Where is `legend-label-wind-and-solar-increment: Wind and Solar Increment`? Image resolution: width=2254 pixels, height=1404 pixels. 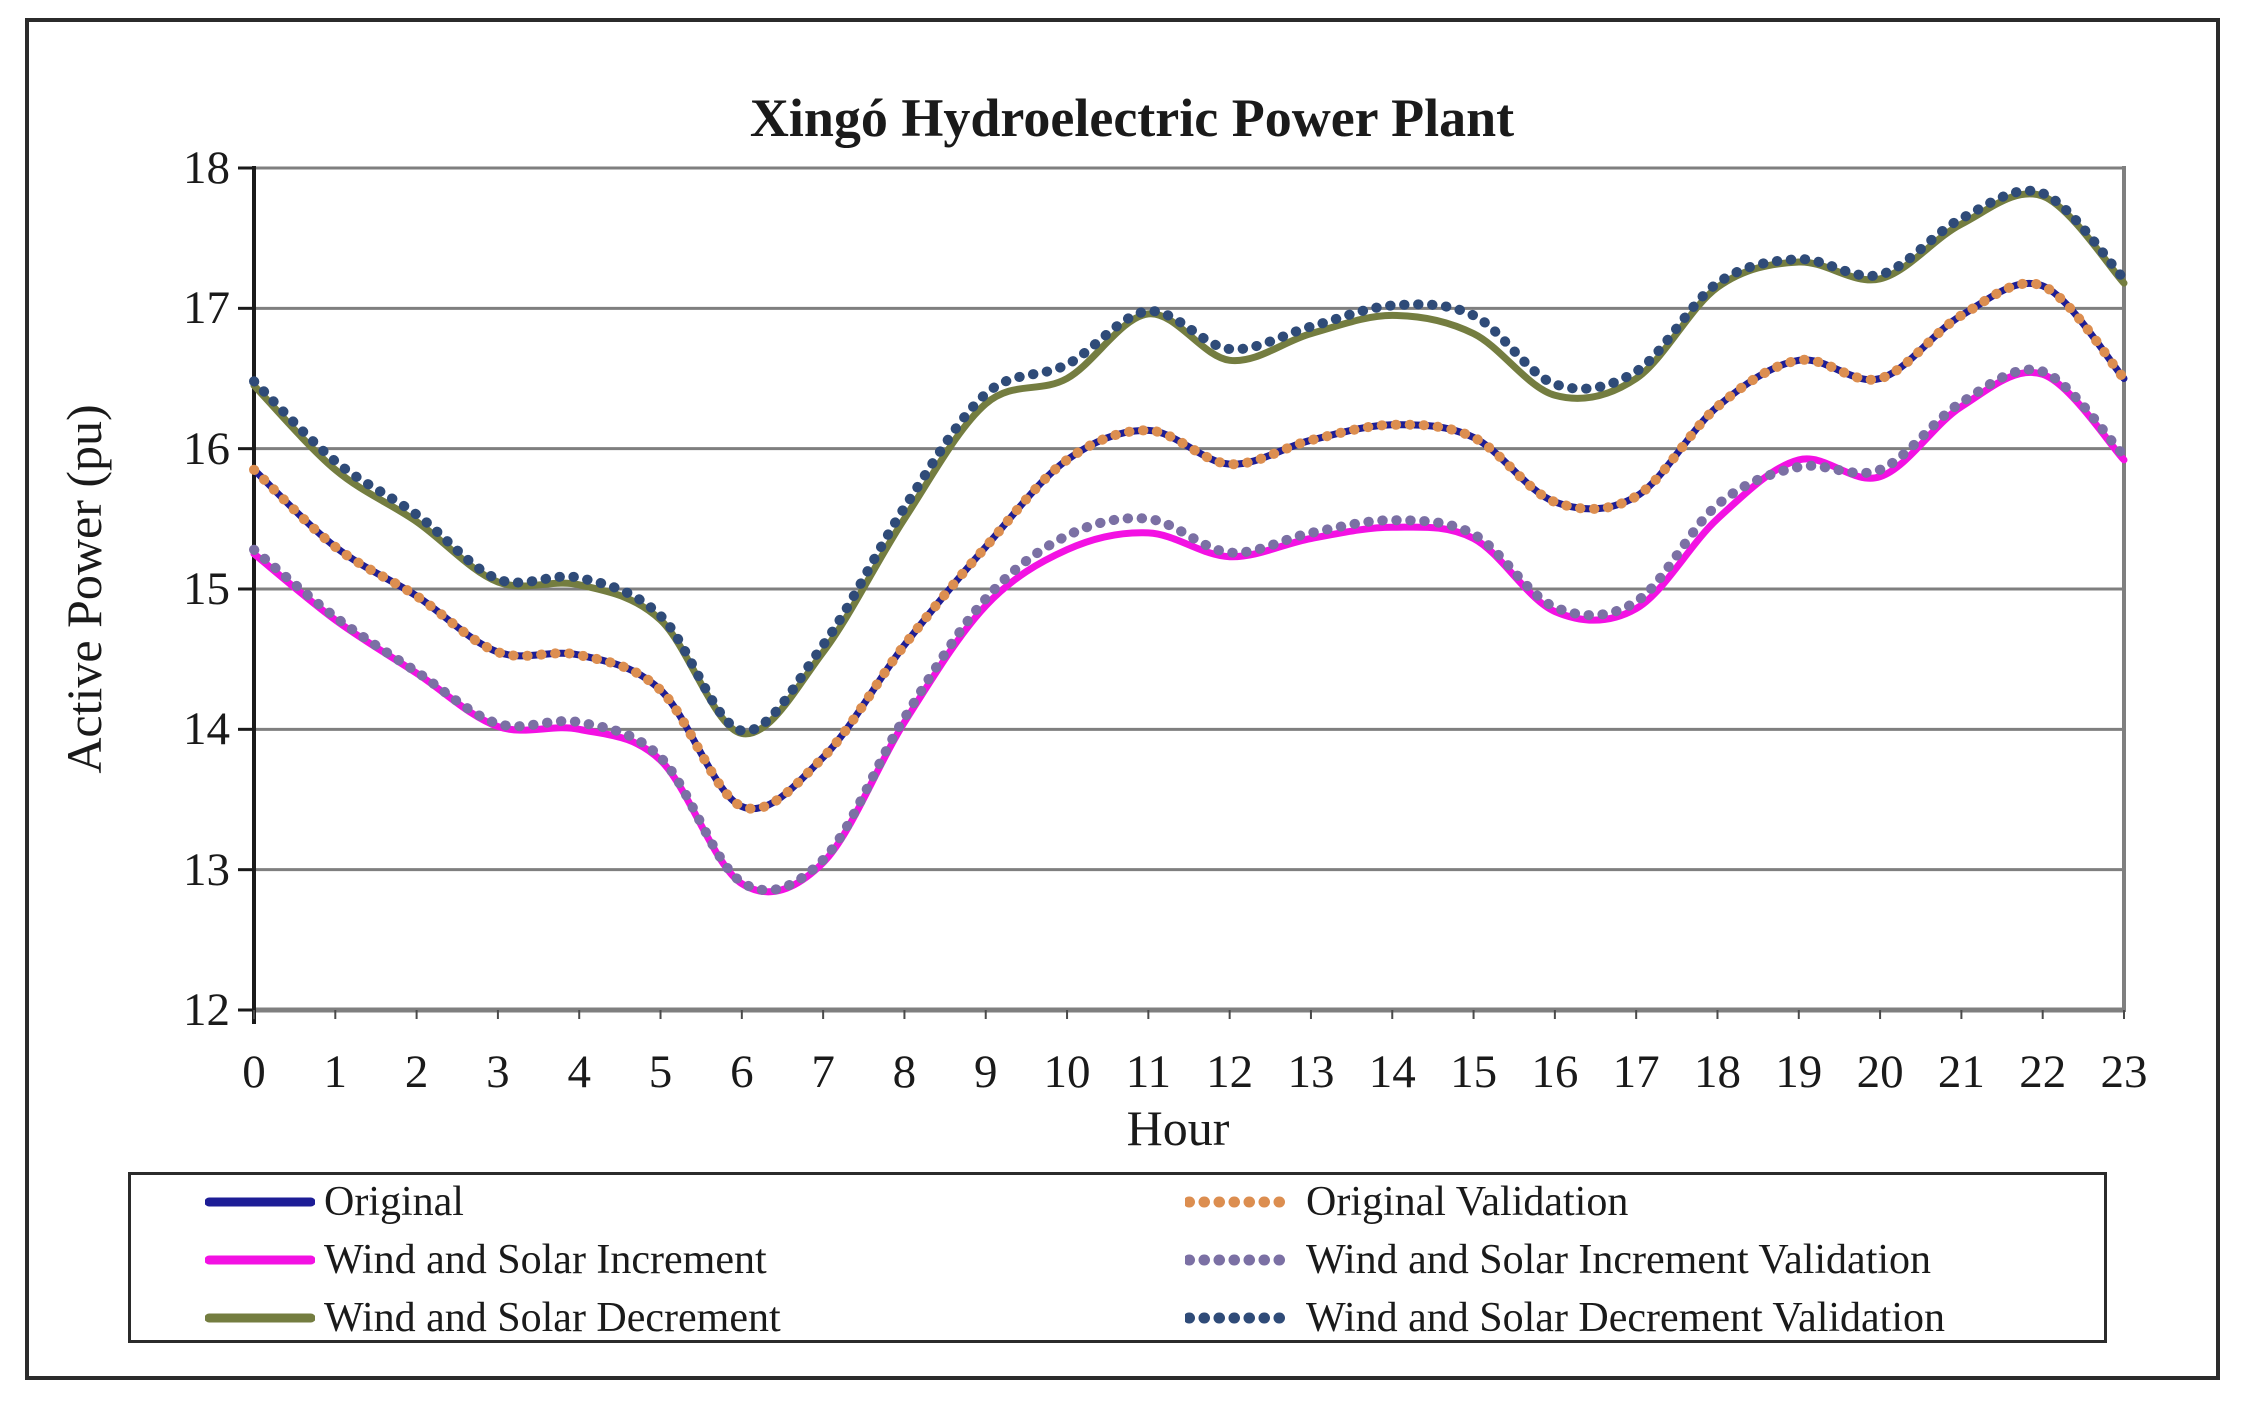
legend-label-wind-and-solar-increment: Wind and Solar Increment is located at coordinates (545, 1260).